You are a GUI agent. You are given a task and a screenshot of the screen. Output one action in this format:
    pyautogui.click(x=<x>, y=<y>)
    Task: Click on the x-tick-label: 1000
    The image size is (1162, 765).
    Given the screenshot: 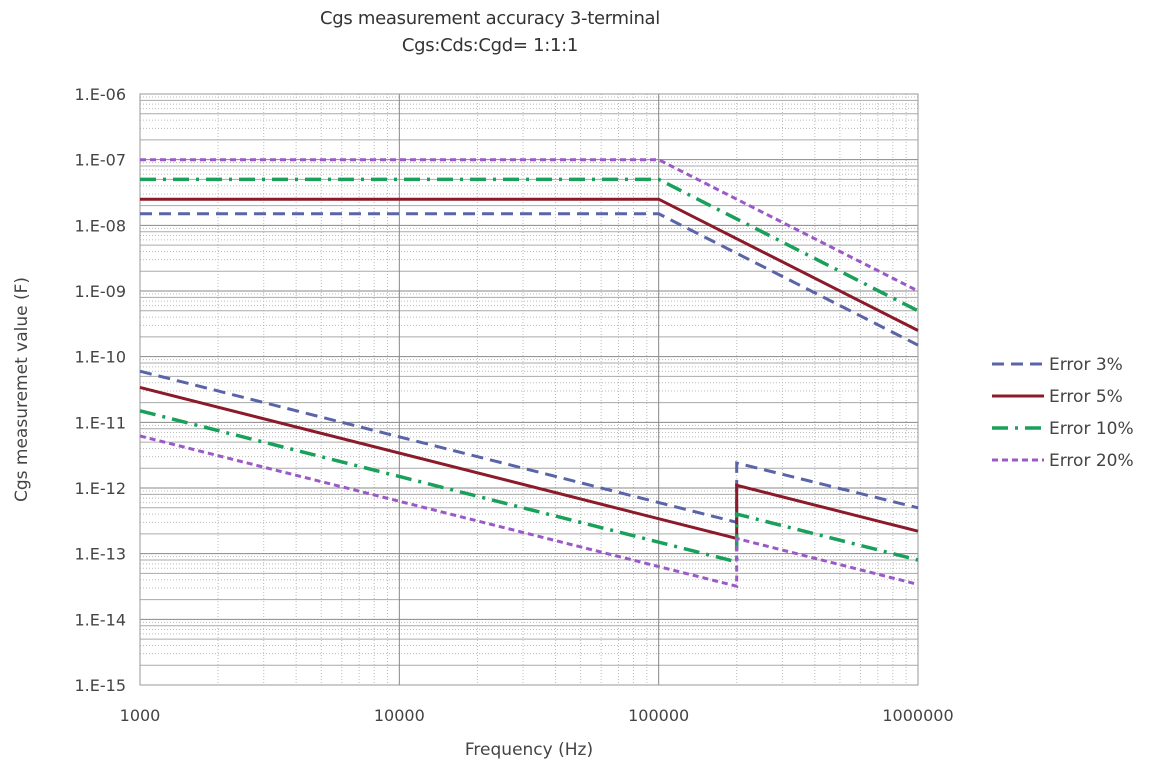 What is the action you would take?
    pyautogui.click(x=140, y=715)
    